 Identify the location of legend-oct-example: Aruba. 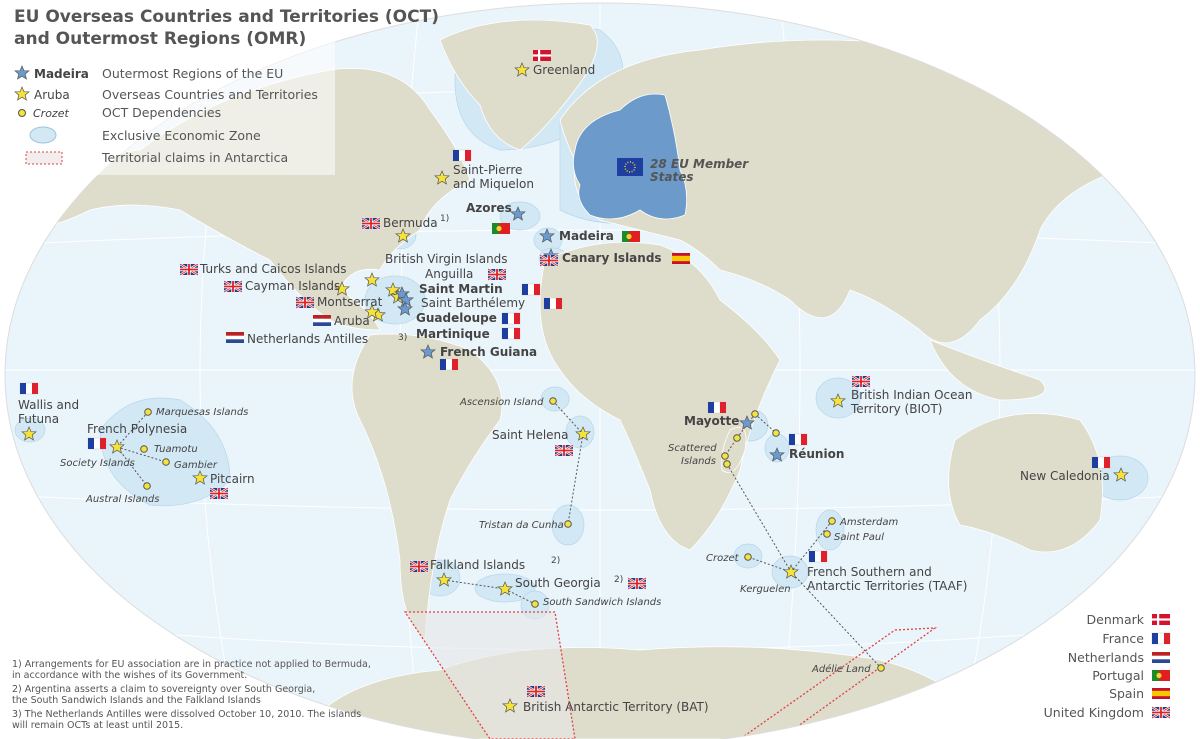
(52, 95).